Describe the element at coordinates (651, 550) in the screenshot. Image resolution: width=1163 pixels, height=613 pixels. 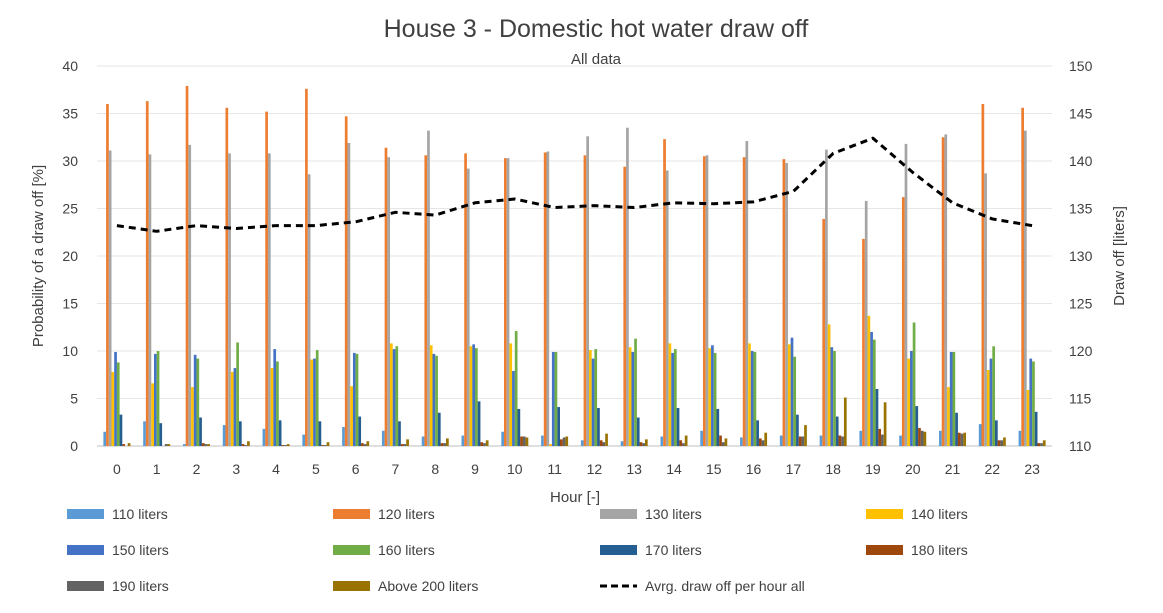
I see `legend-item: 170 liters` at that location.